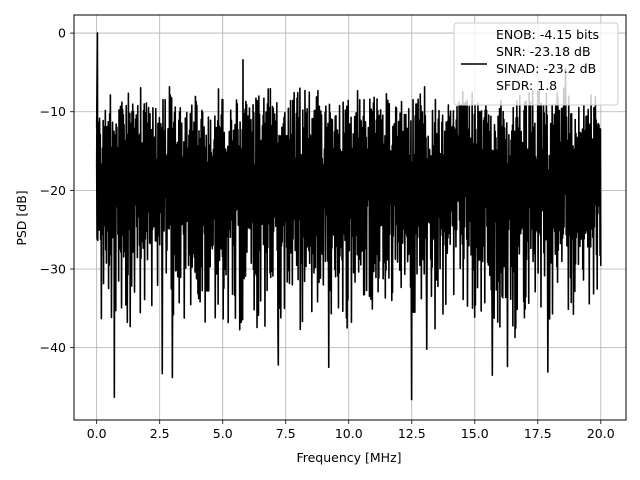 The width and height of the screenshot is (640, 480). What do you see at coordinates (53, 347) in the screenshot?
I see `y-tick-label: −40` at bounding box center [53, 347].